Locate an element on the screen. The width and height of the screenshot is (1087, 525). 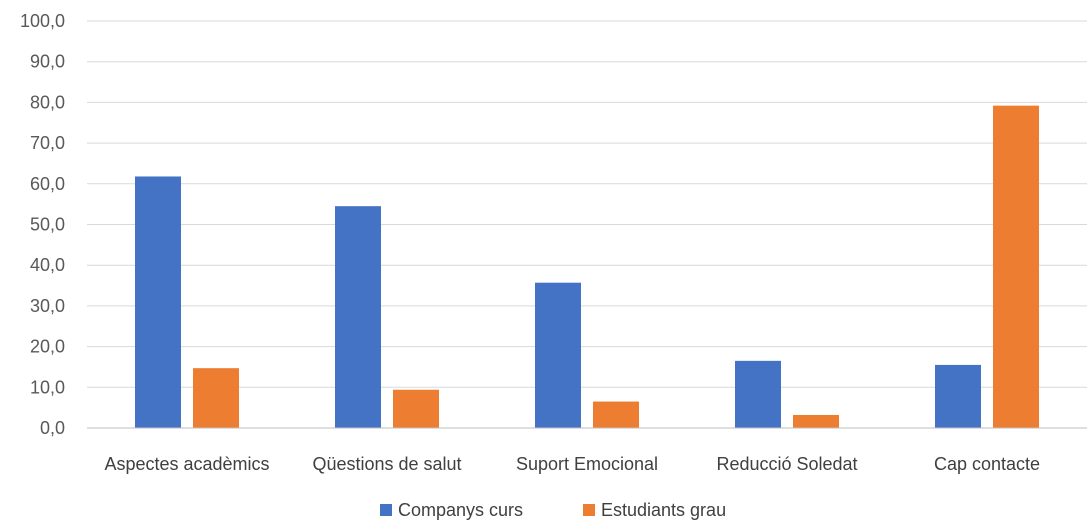
y-tick-label: 60,0 is located at coordinates (47, 184).